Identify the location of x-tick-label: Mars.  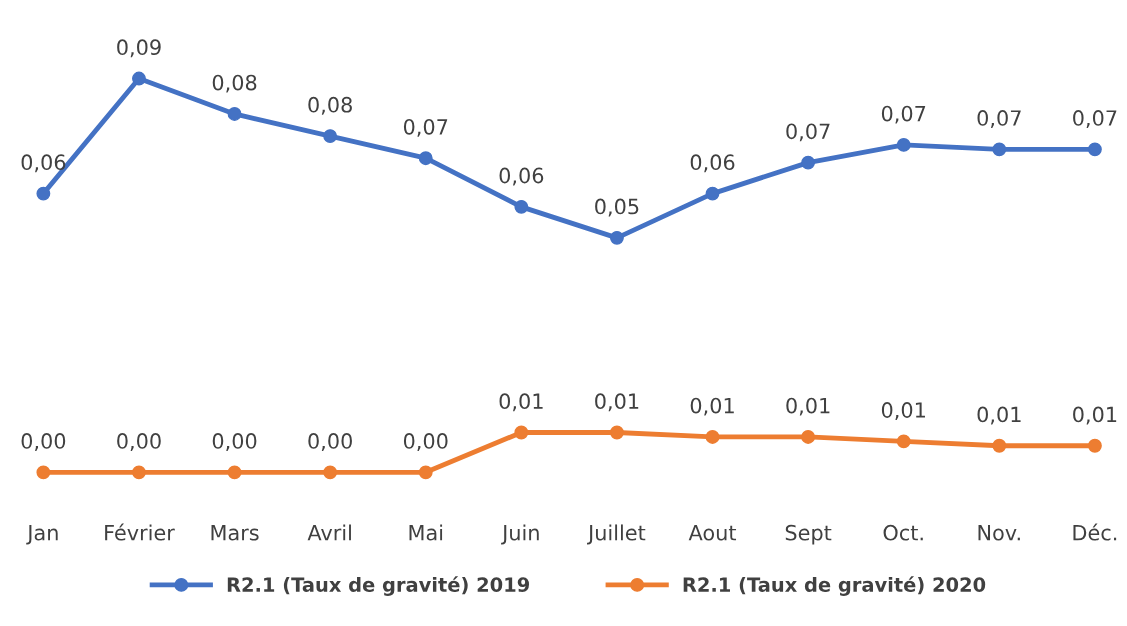
(235, 533).